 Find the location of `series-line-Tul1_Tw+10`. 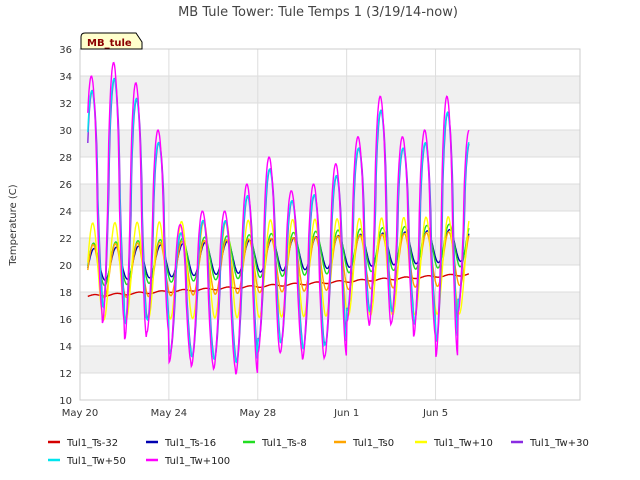

series-line-Tul1_Tw+10 is located at coordinates (278, 269).